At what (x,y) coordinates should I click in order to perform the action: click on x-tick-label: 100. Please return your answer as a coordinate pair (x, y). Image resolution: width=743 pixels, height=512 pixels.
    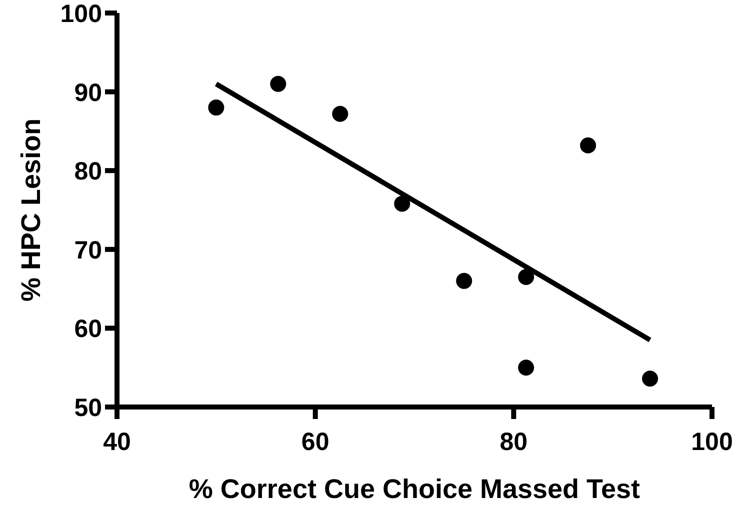
    Looking at the image, I should click on (712, 442).